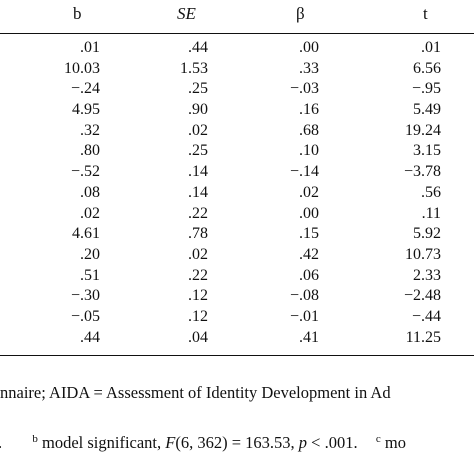 Image resolution: width=474 pixels, height=474 pixels. I want to click on cell-t: 10.73, so click(423, 254).